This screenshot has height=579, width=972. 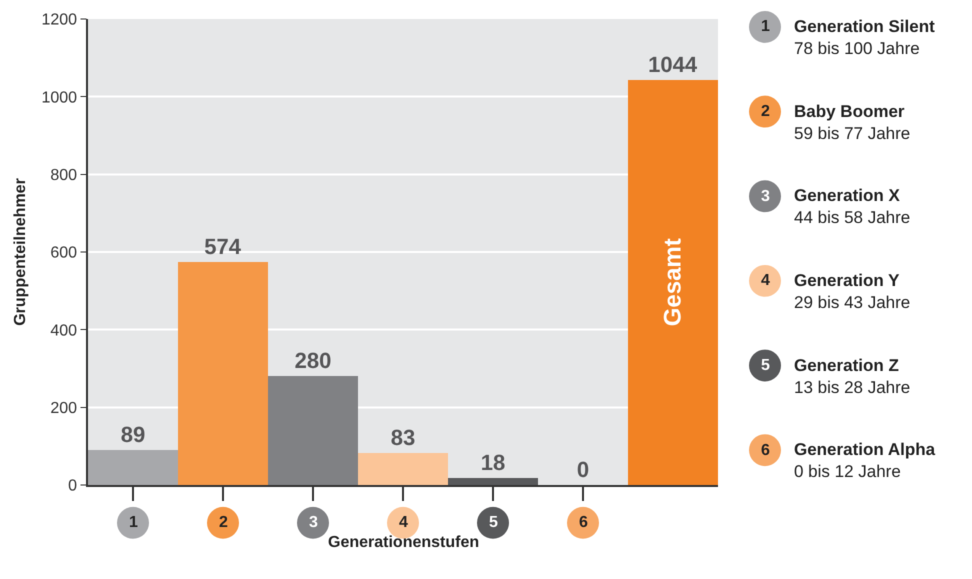 What do you see at coordinates (133, 522) in the screenshot?
I see `x-tick-label: 1` at bounding box center [133, 522].